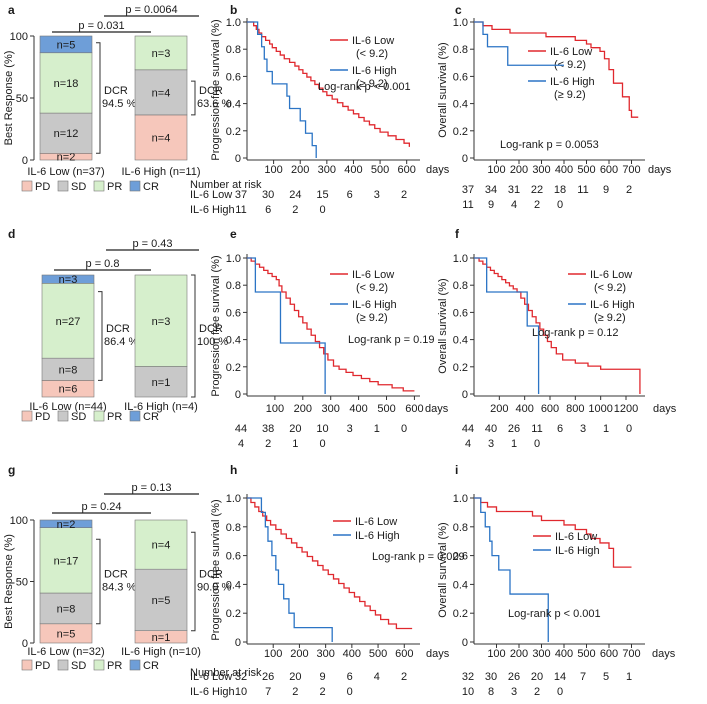 The width and height of the screenshot is (707, 704). Describe the element at coordinates (65, 652) in the screenshot. I see `category-label: IL-6 Low (n=32)` at that location.